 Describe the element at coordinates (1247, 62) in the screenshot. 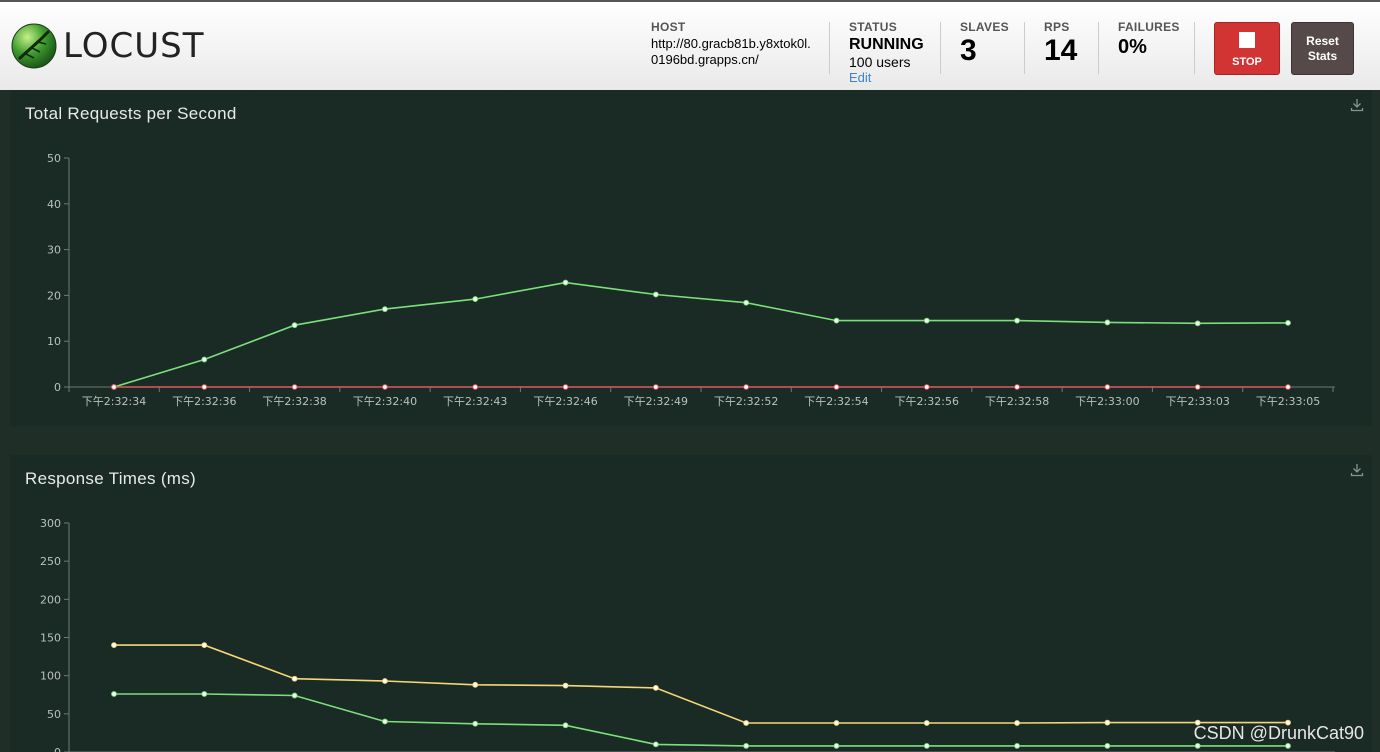

I see `stop-label: STOP` at that location.